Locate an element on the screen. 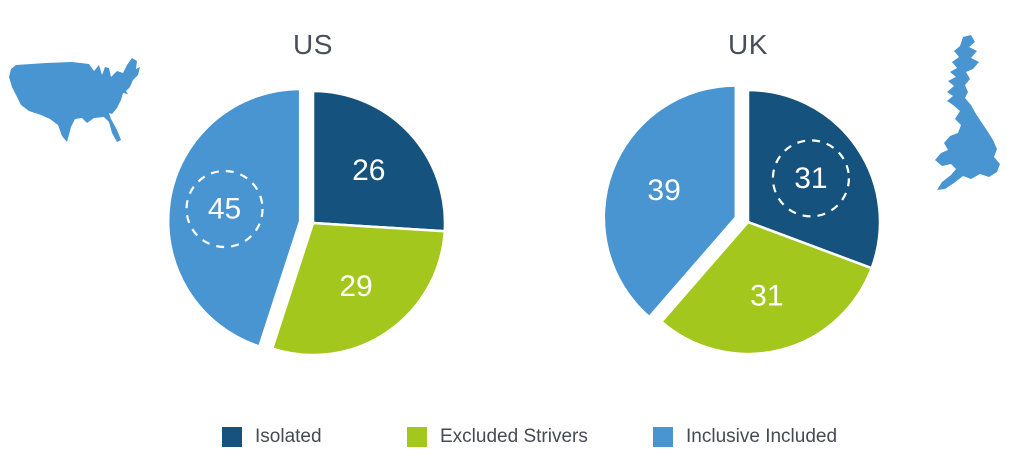  highlight-dashed-circle is located at coordinates (224, 209).